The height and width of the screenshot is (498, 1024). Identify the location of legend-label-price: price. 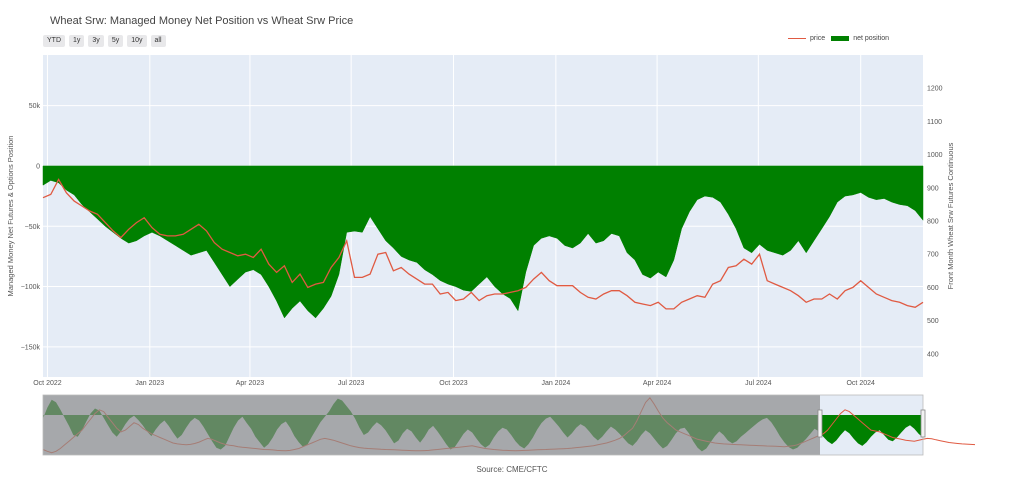
(818, 38).